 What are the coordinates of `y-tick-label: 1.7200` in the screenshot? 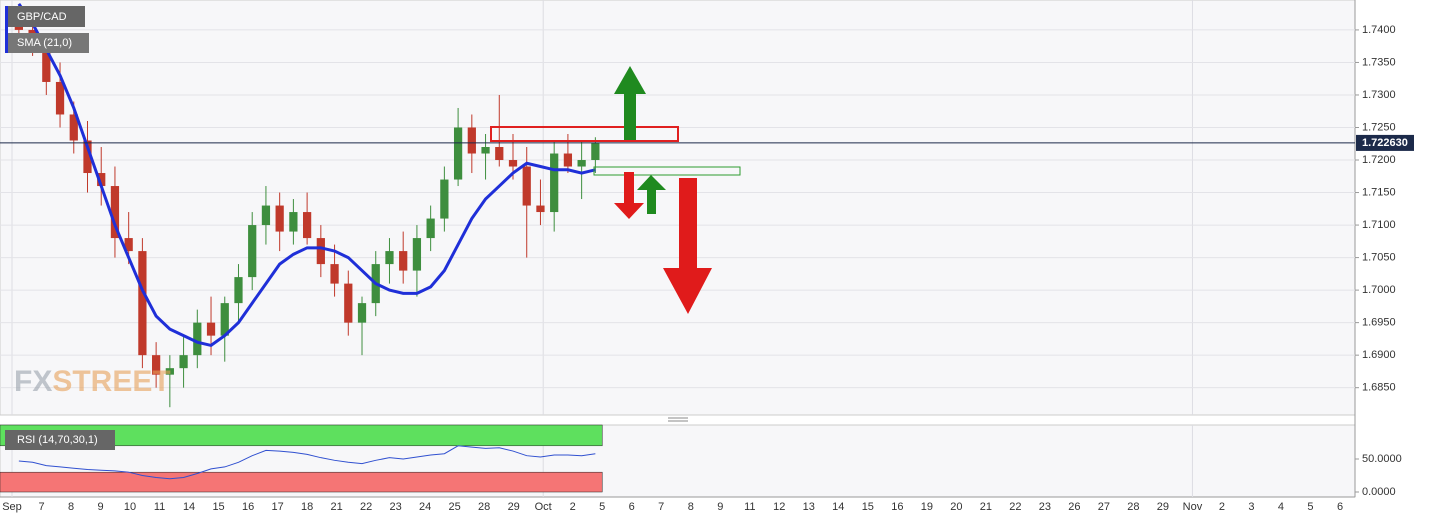 It's located at (1379, 160).